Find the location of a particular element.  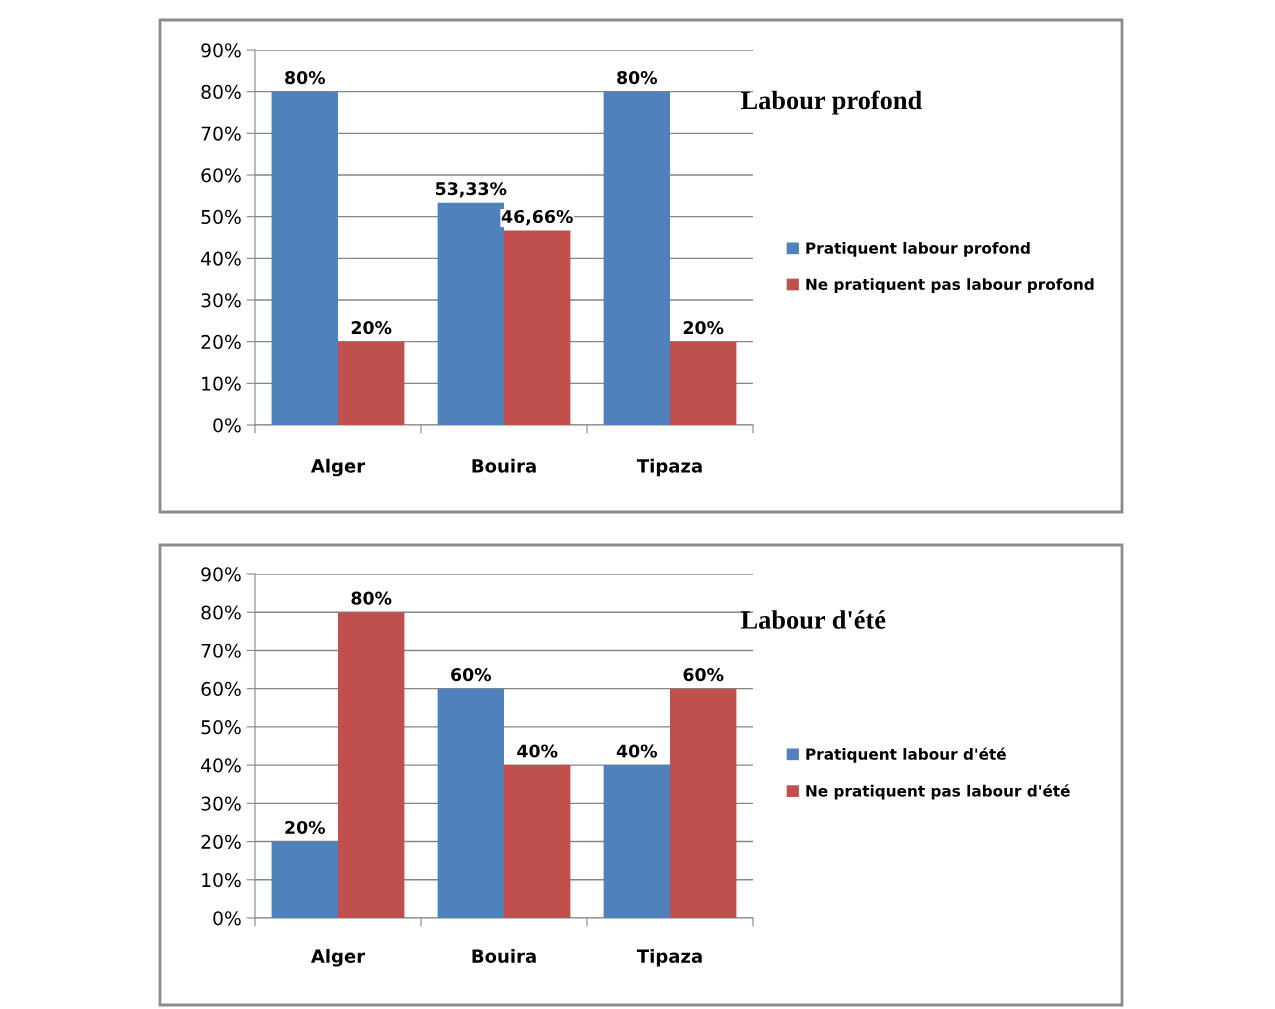

data-label: 46,66% is located at coordinates (537, 217).